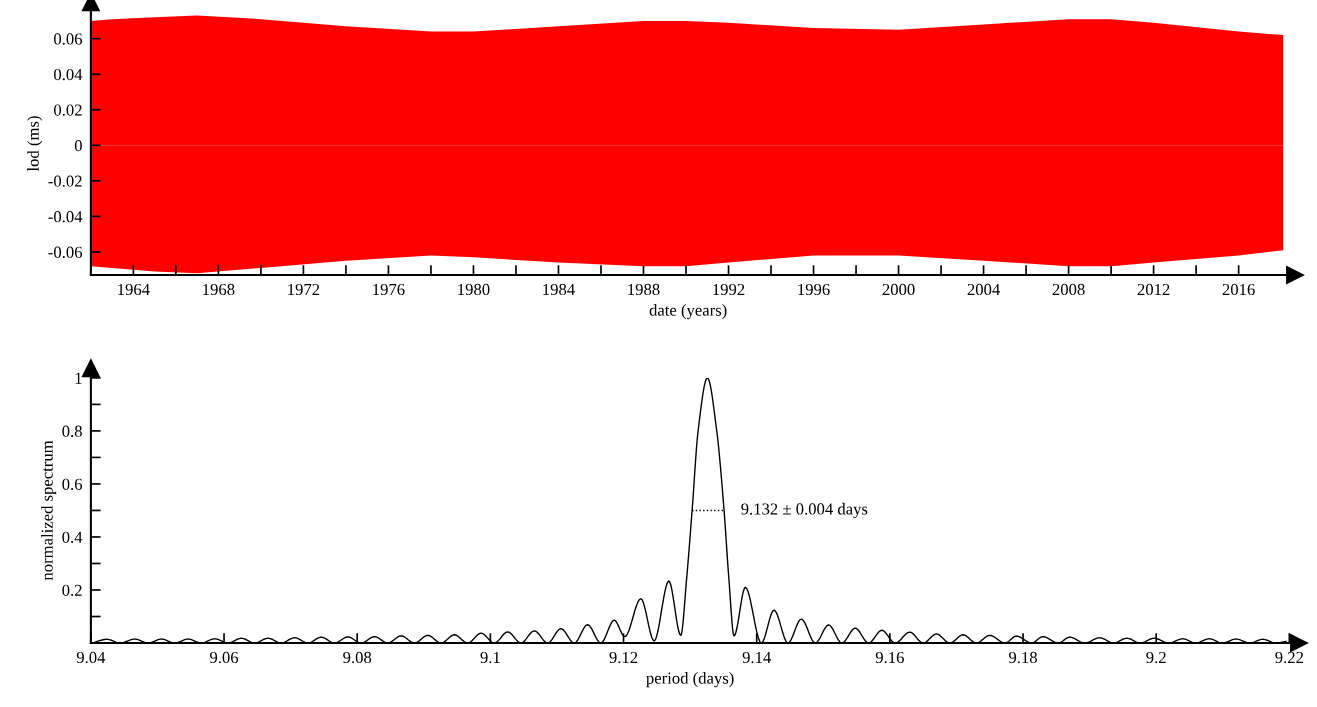 This screenshot has height=707, width=1317. Describe the element at coordinates (688, 312) in the screenshot. I see `x-axis-title: date (years)` at that location.